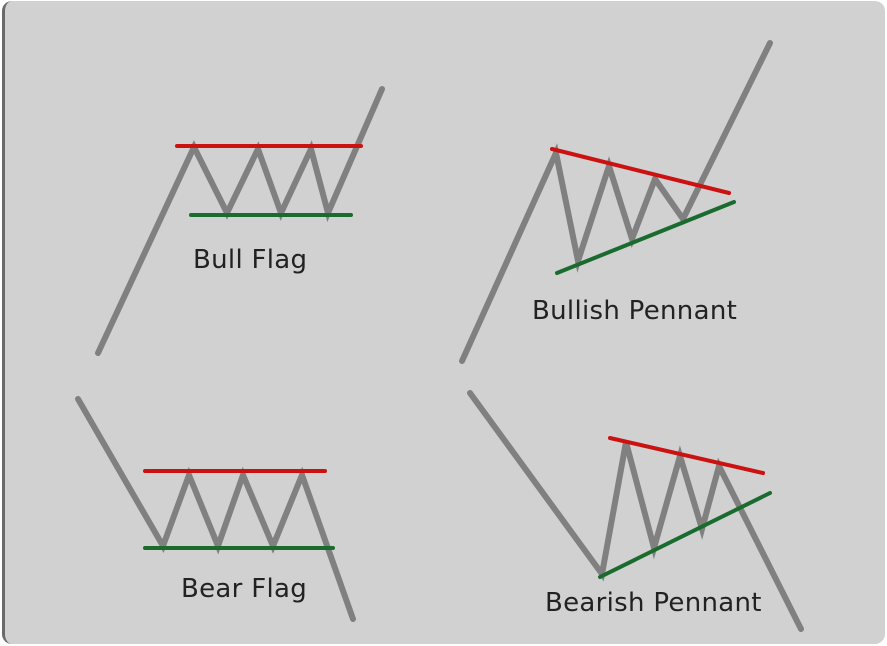 This screenshot has width=887, height=646. What do you see at coordinates (634, 311) in the screenshot?
I see `bullish-pennant-label: Bullish Pennant` at bounding box center [634, 311].